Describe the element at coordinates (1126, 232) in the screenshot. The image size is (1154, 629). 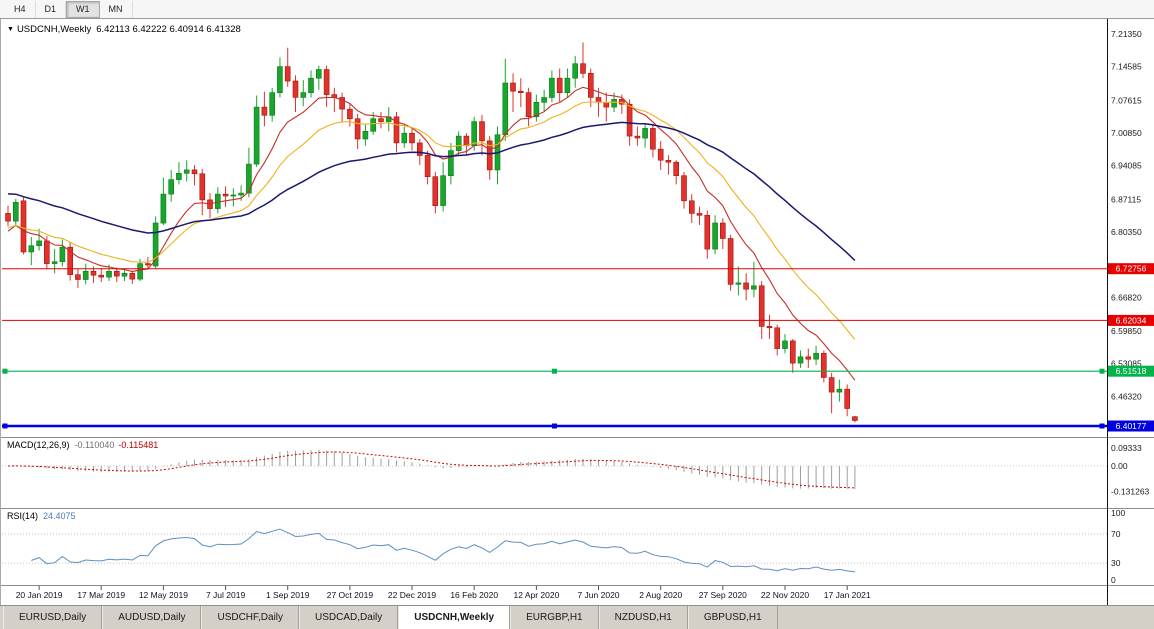
I see `svg-text: 6.80350` at that location.